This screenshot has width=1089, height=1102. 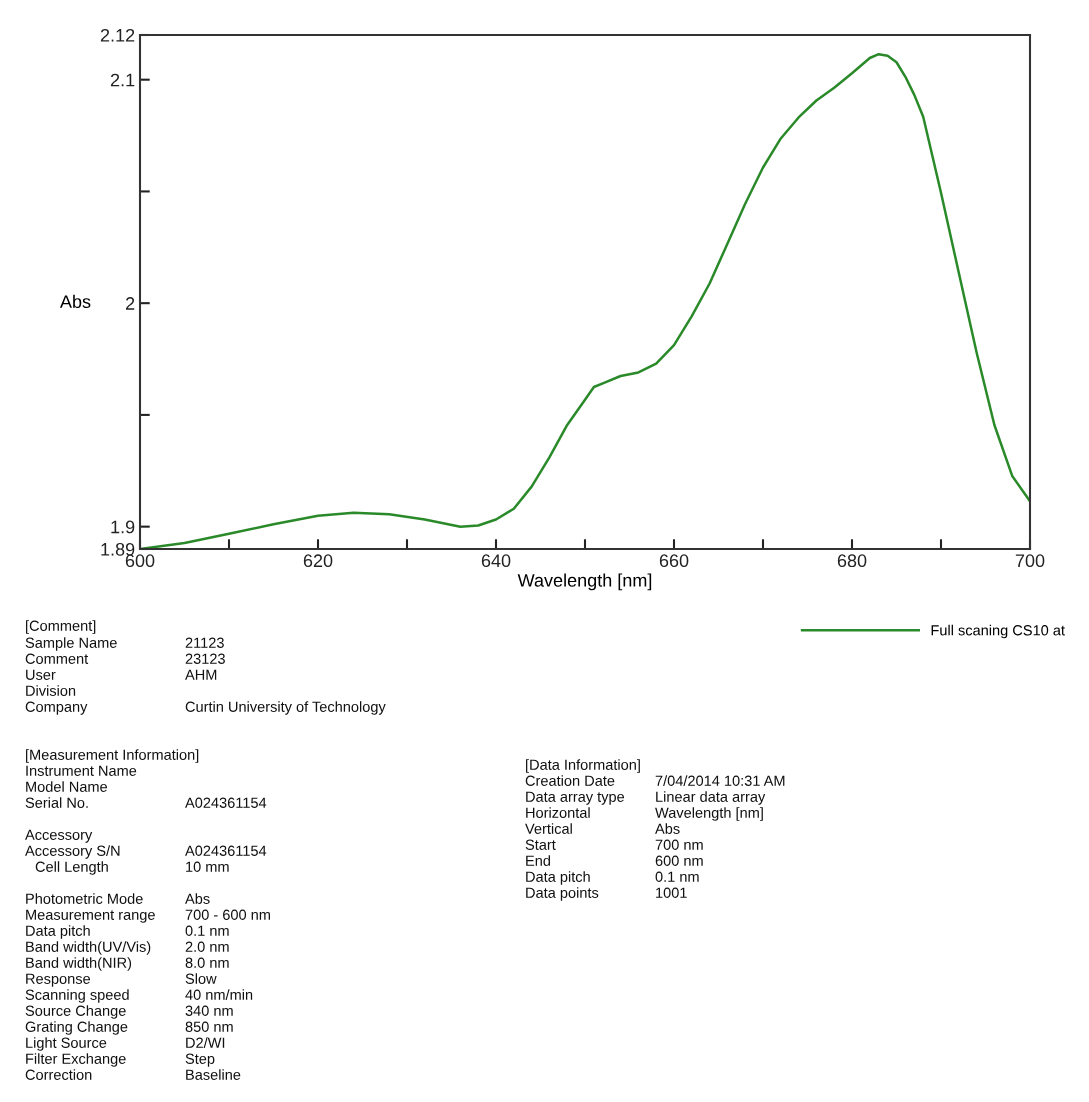 I want to click on text: Linear data array, so click(x=711, y=798).